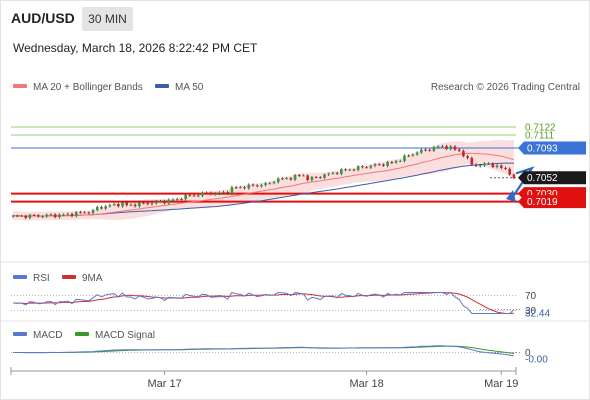 The width and height of the screenshot is (590, 400). I want to click on resistance-2-label: 0.7122, so click(540, 127).